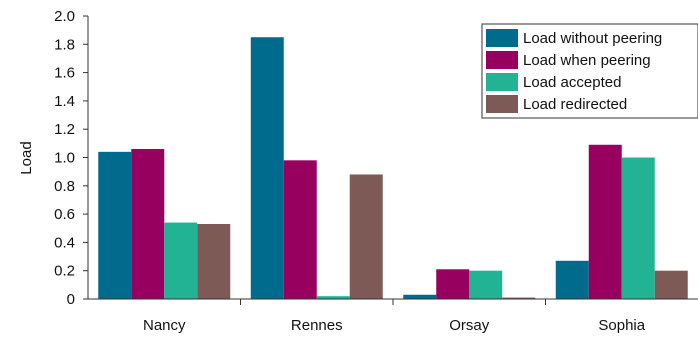 The height and width of the screenshot is (337, 698). Describe the element at coordinates (621, 325) in the screenshot. I see `x-tick-label: Sophia` at that location.